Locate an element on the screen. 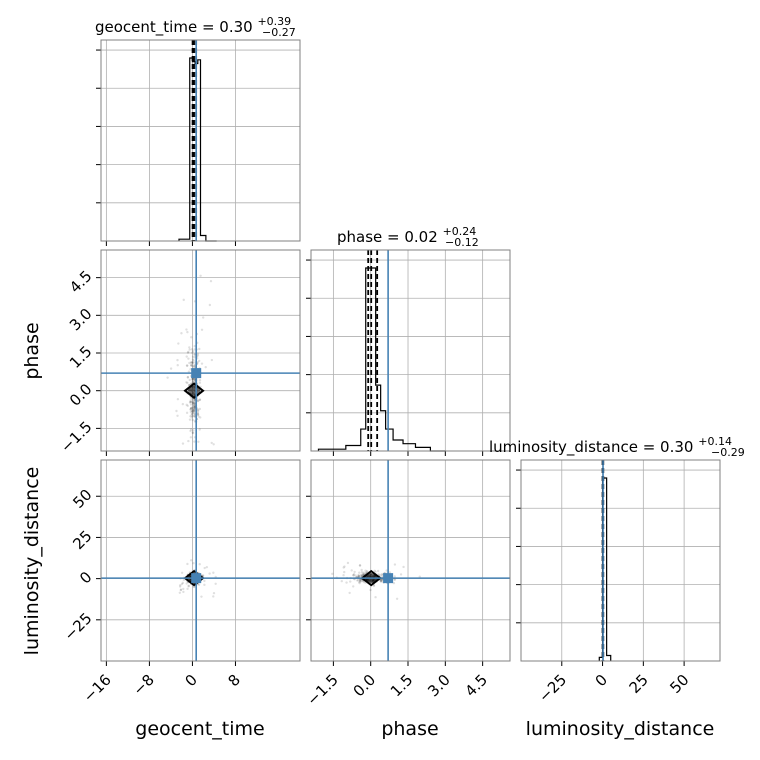 The width and height of the screenshot is (760, 760). x-tick-label: 8 is located at coordinates (233, 680).